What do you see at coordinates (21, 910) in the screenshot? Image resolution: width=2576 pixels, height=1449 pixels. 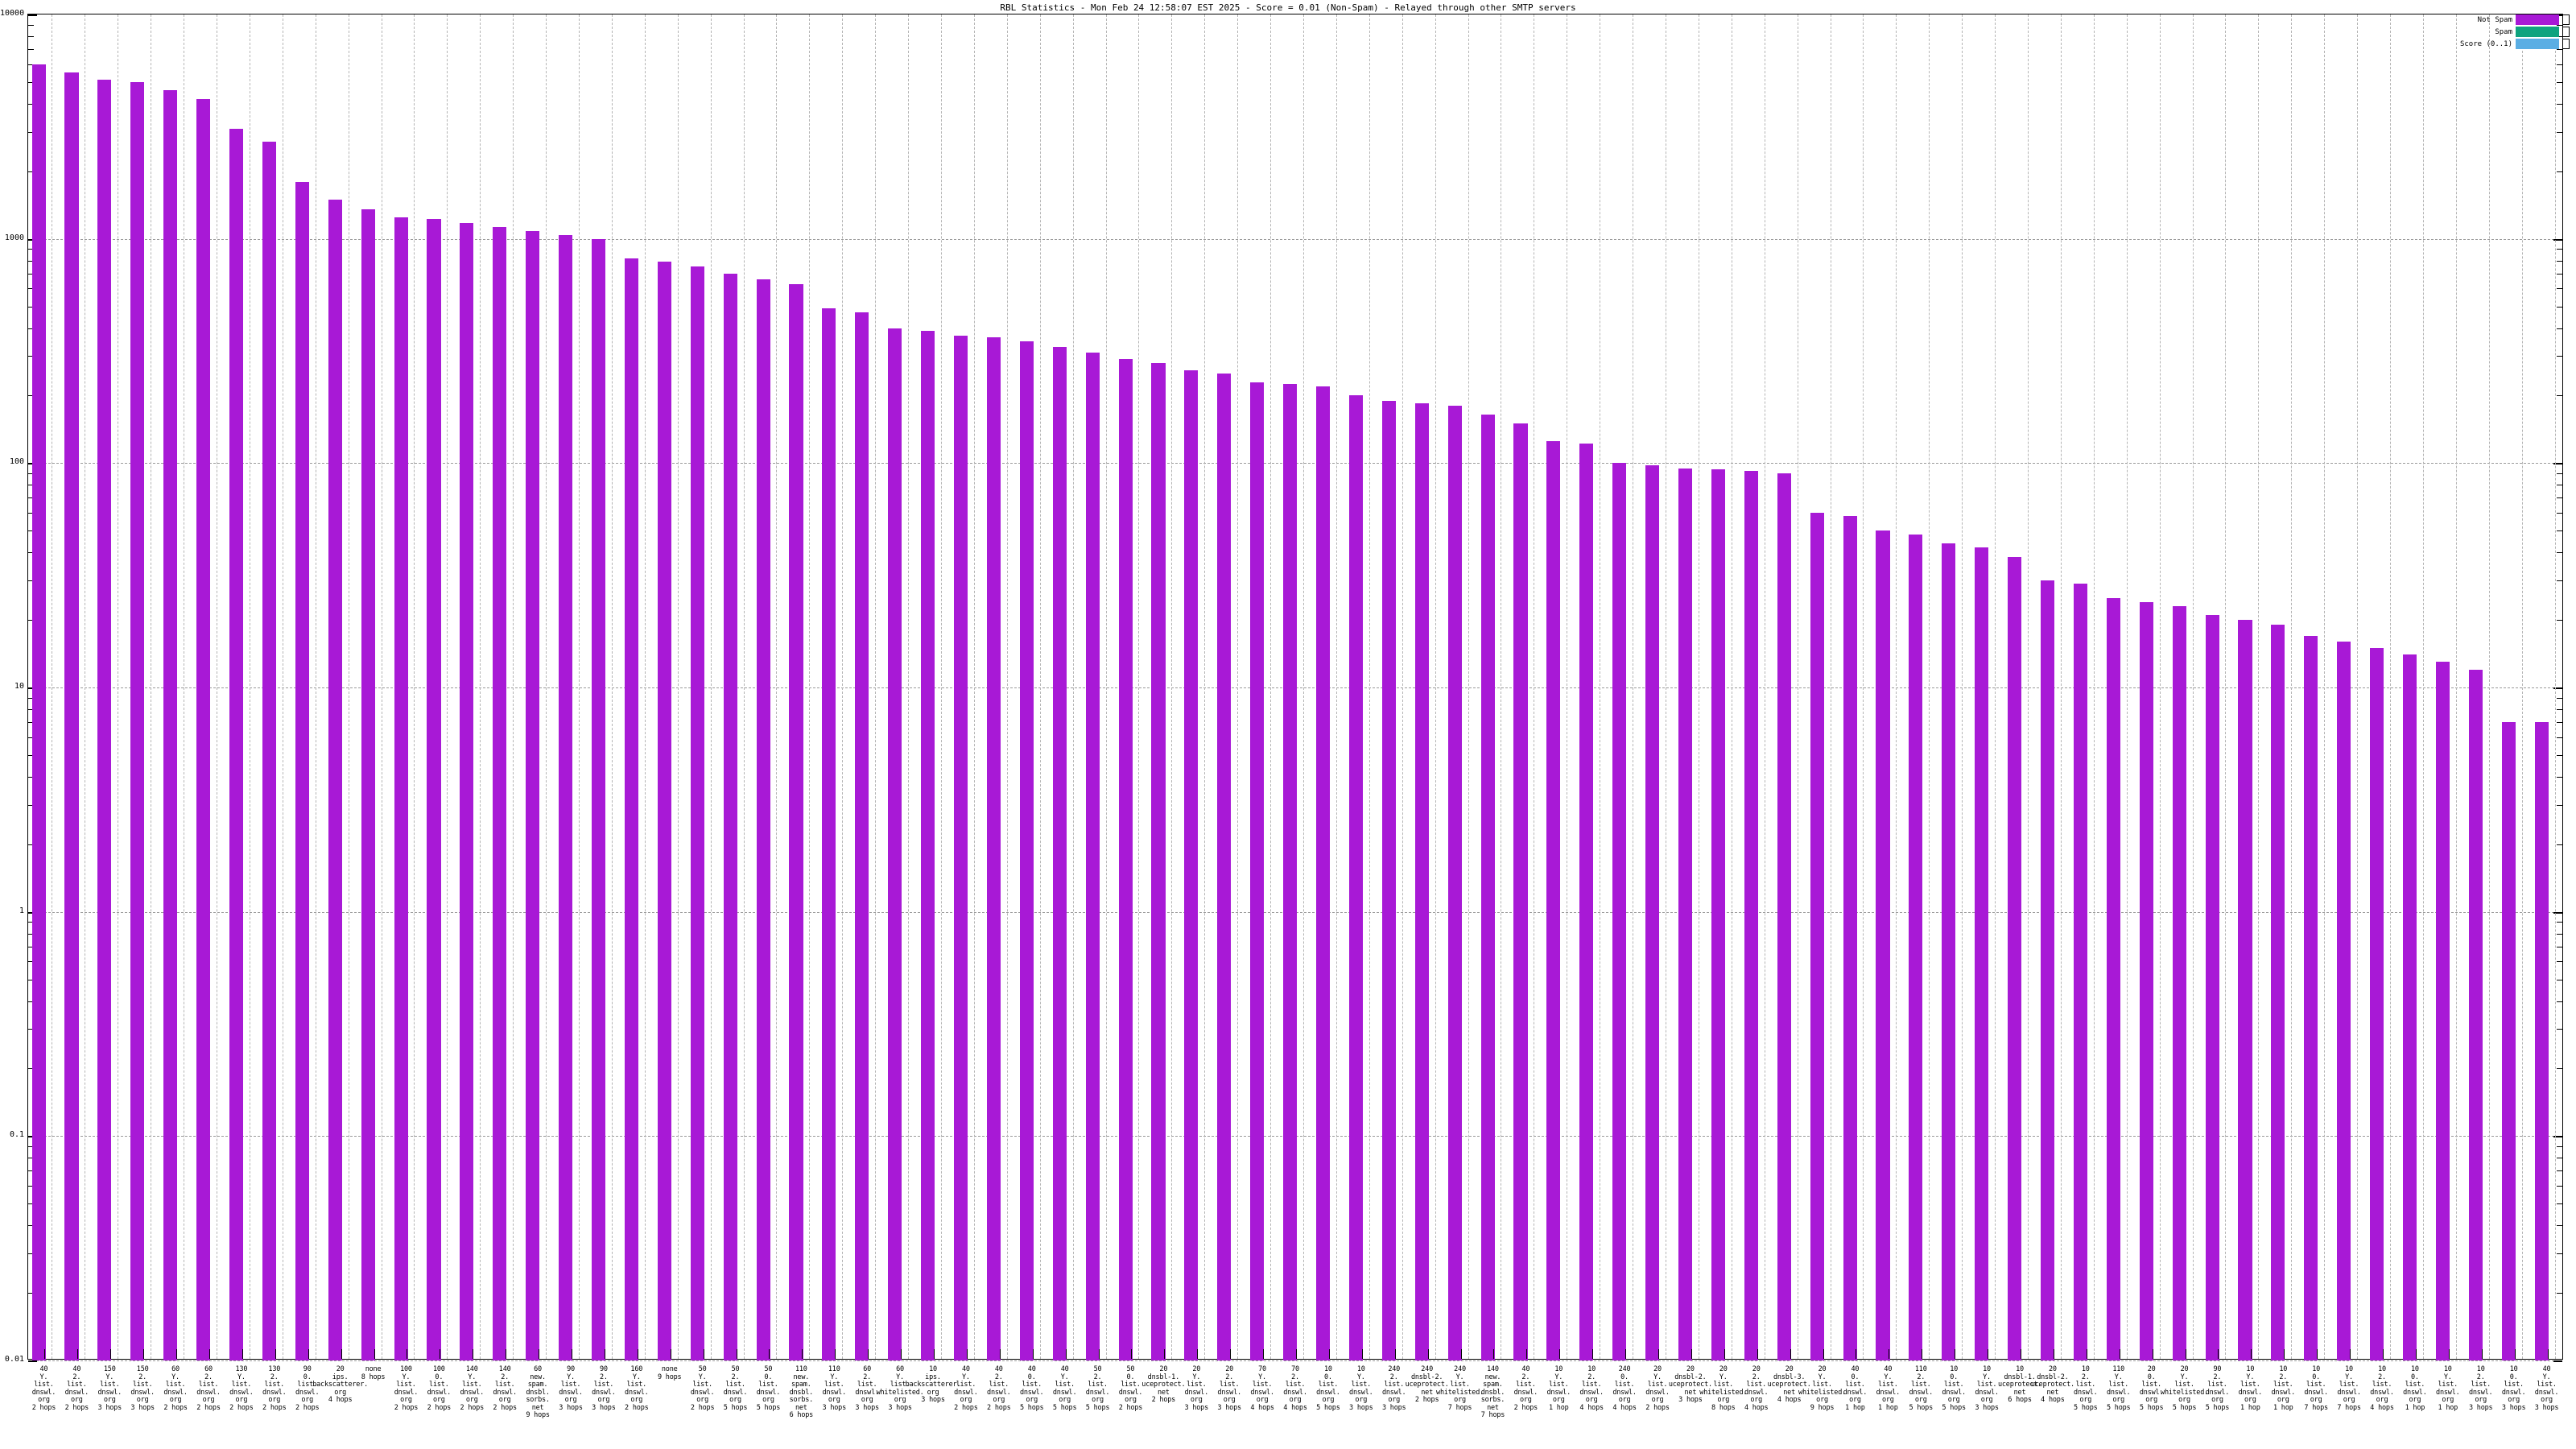 I see `y-tick-label: 1` at bounding box center [21, 910].